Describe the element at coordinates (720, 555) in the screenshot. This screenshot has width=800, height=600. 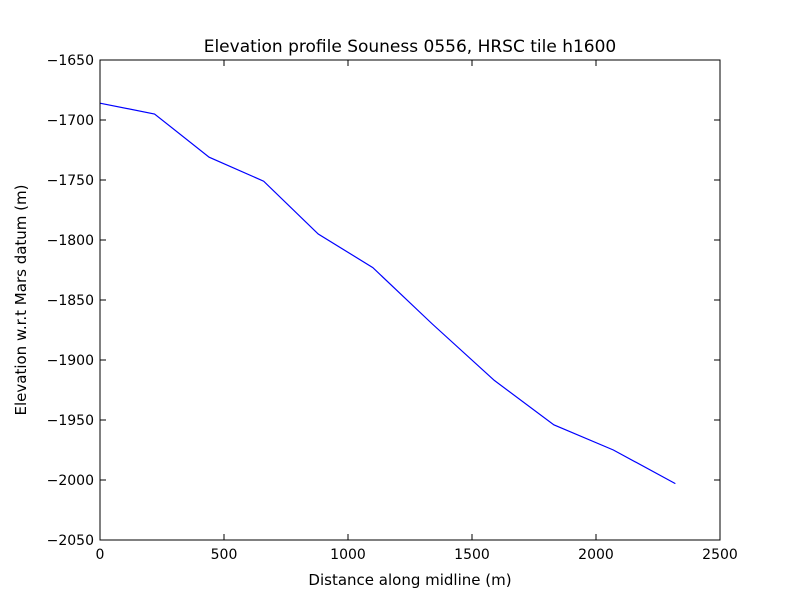
I see `x-tick-label: 2500` at that location.